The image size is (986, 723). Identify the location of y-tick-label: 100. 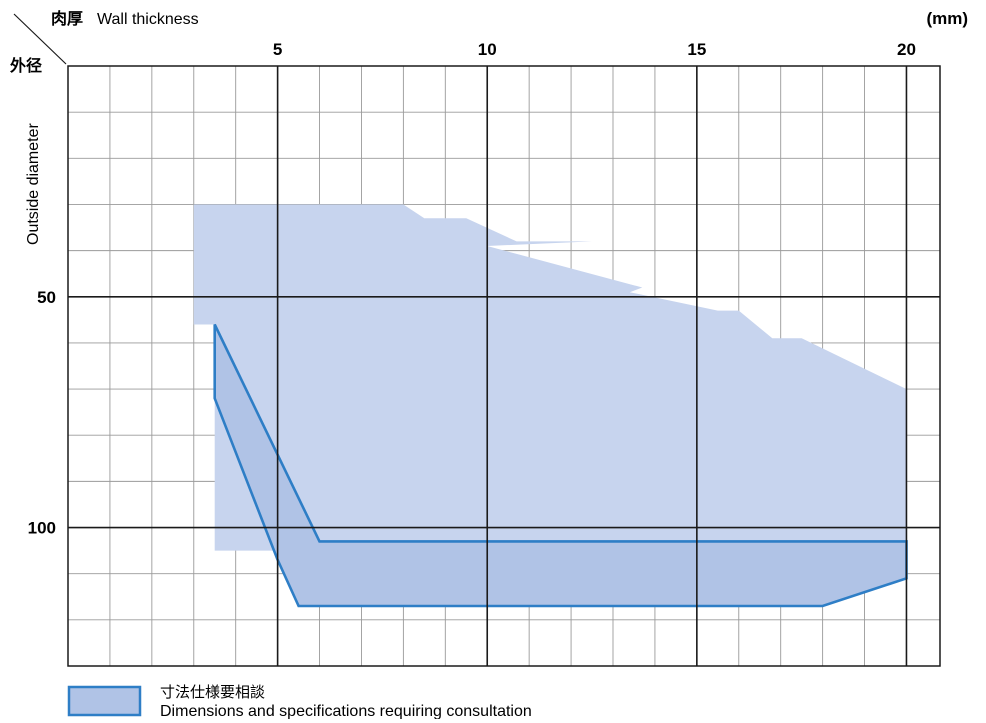
(42, 528).